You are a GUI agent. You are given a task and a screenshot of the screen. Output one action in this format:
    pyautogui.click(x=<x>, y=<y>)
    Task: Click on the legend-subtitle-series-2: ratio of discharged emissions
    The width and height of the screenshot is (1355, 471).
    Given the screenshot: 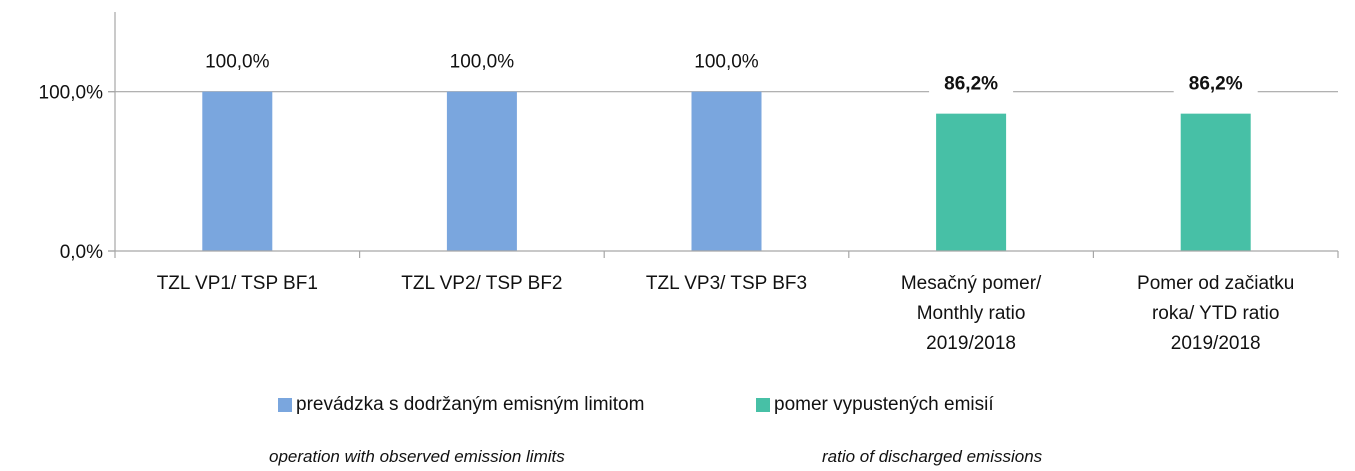 What is the action you would take?
    pyautogui.click(x=932, y=456)
    